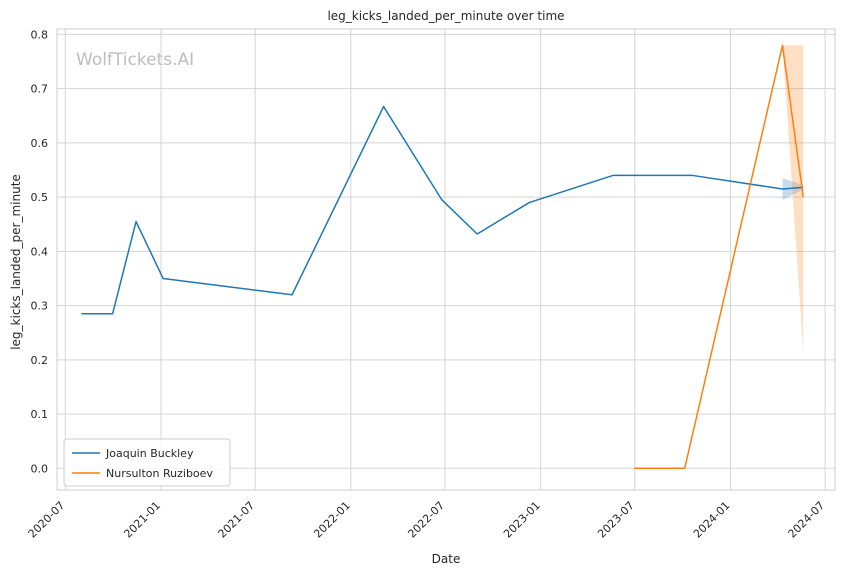  I want to click on confidence-bands, so click(793, 198).